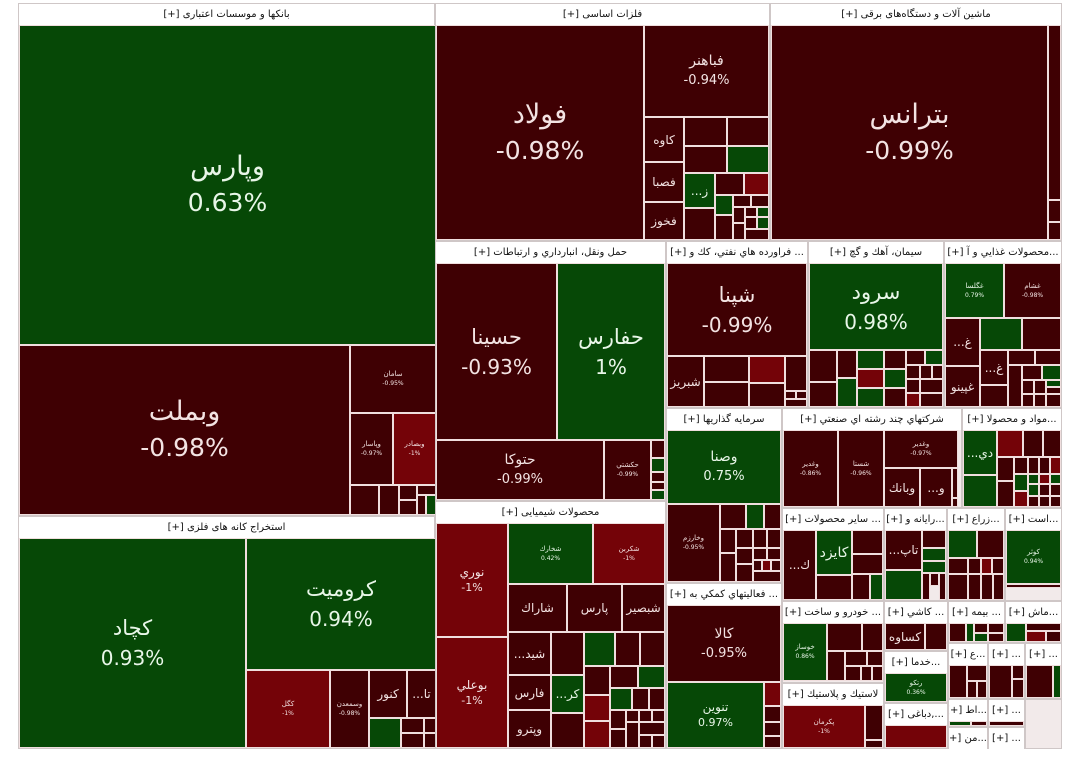 The height and width of the screenshot is (772, 1079). What do you see at coordinates (872, 419) in the screenshot?
I see `sector-multi-header: شرکتهاي چند رشته اي صنعتي [+]` at bounding box center [872, 419].